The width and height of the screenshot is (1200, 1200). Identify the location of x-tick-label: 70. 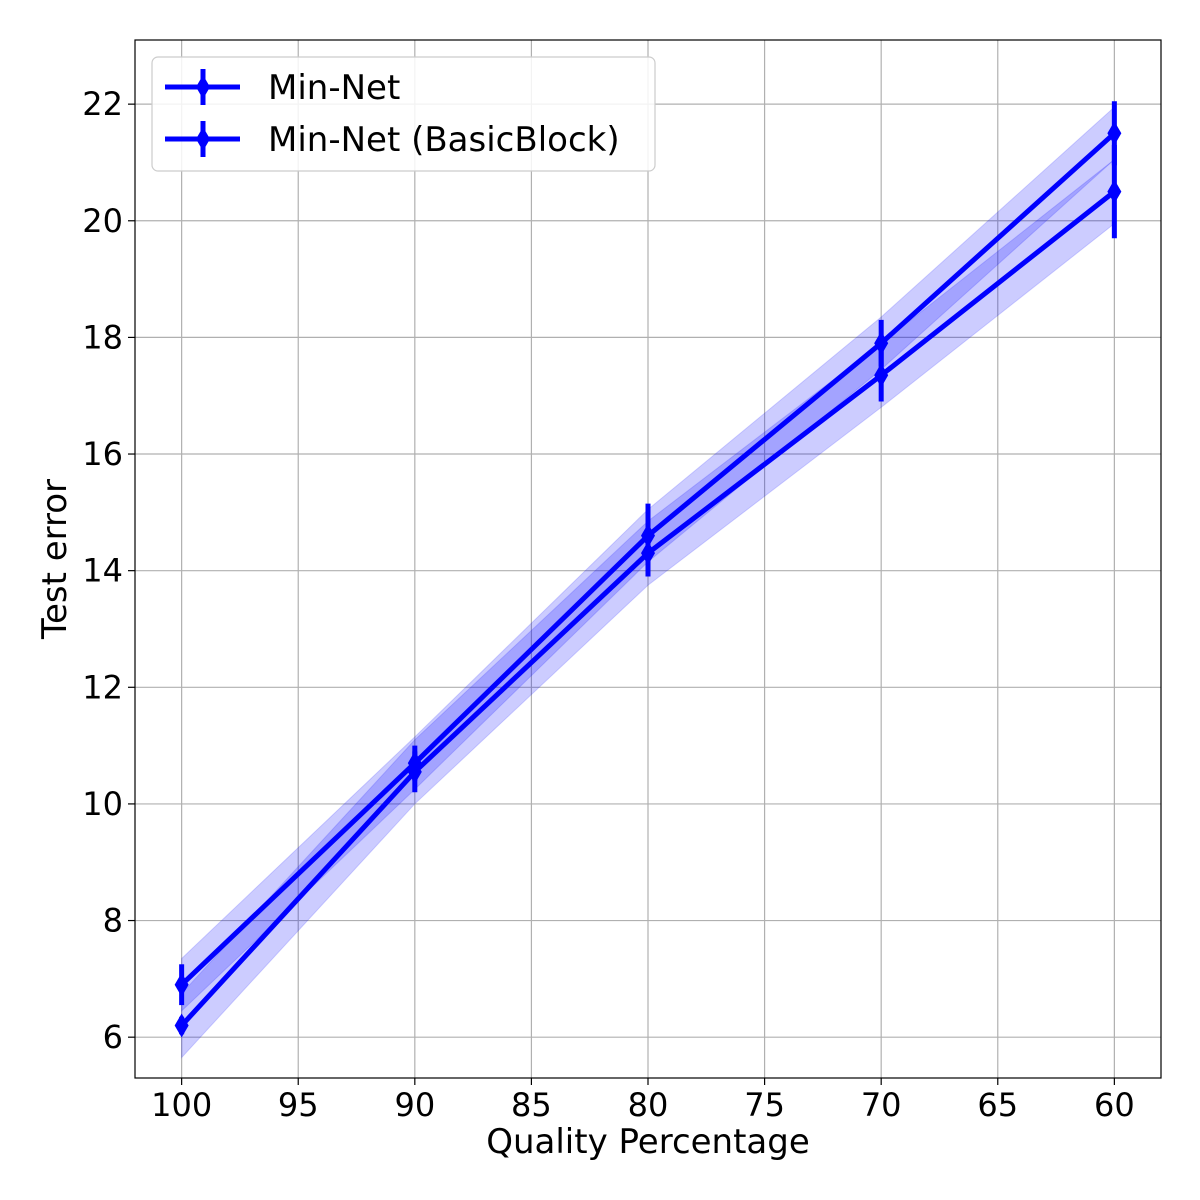
(881, 1105).